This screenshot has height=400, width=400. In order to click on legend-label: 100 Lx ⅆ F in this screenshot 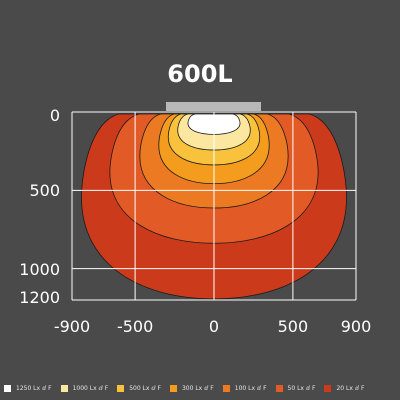, I will do `click(250, 388)`.